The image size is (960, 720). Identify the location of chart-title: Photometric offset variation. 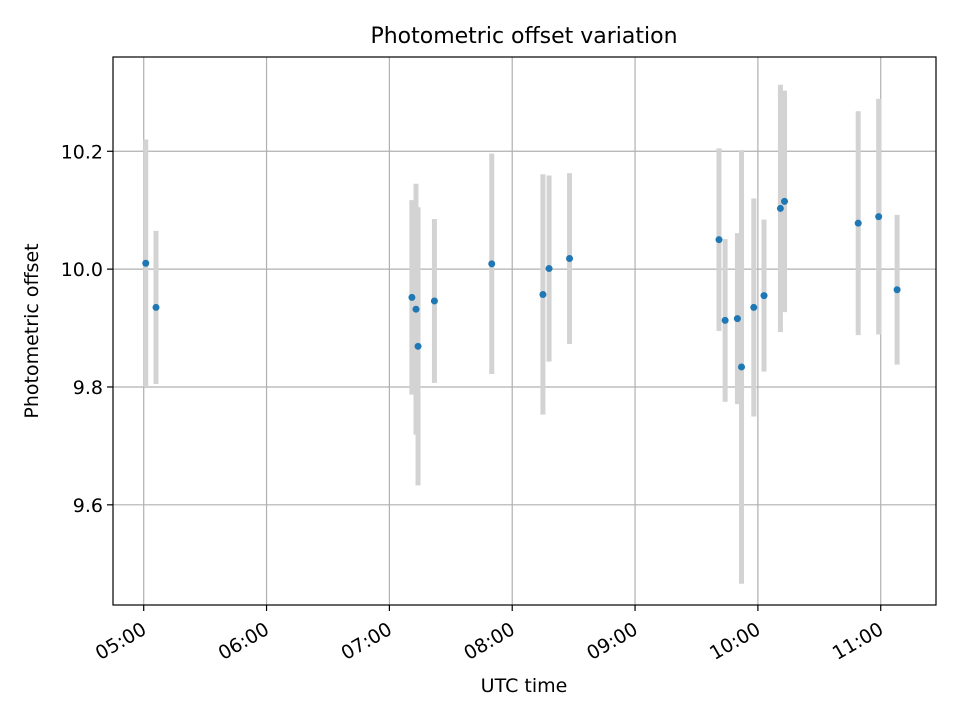
(523, 36).